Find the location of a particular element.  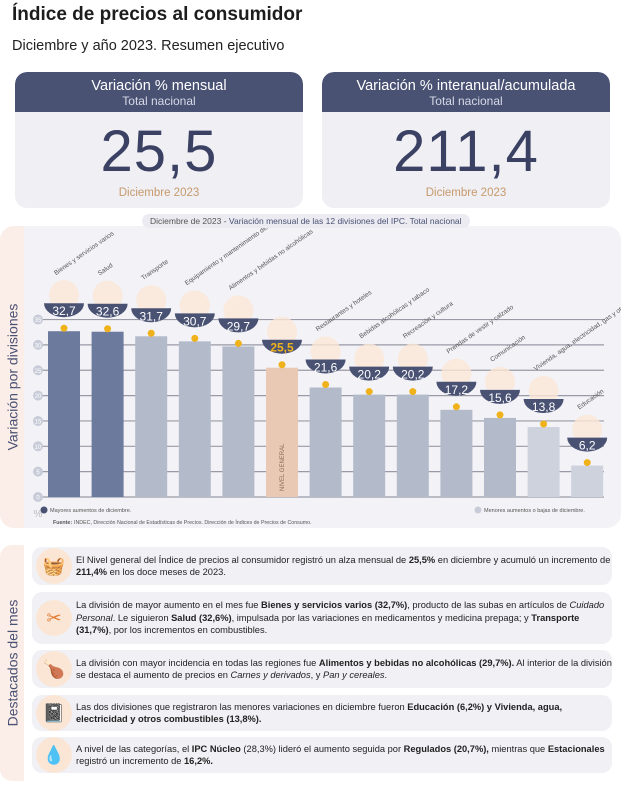

card-value: 25,5 is located at coordinates (159, 151).